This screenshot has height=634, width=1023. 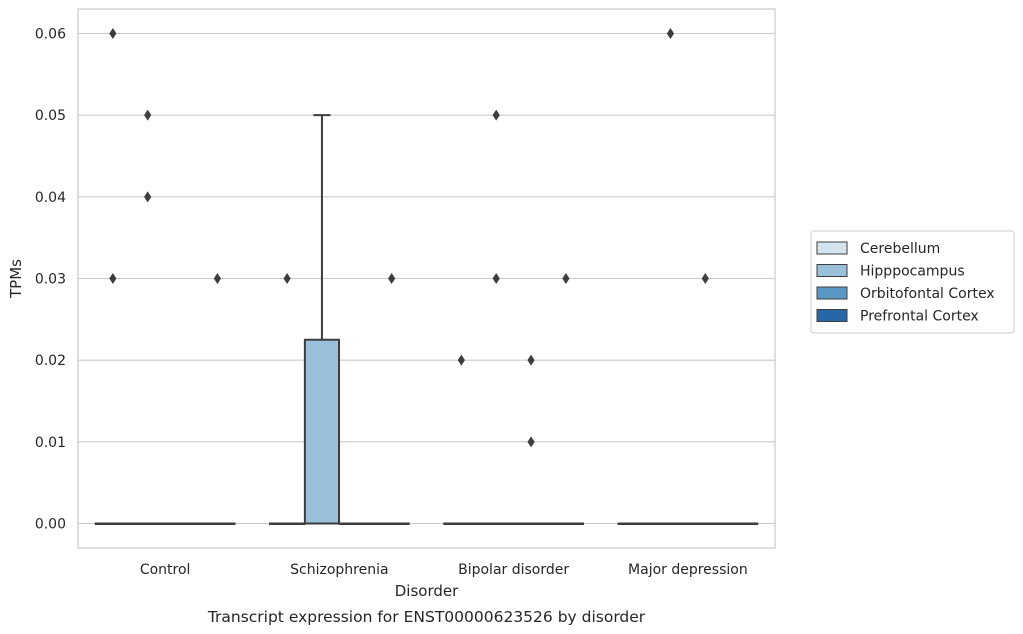 What do you see at coordinates (50, 443) in the screenshot?
I see `y-tick-label: 0.01` at bounding box center [50, 443].